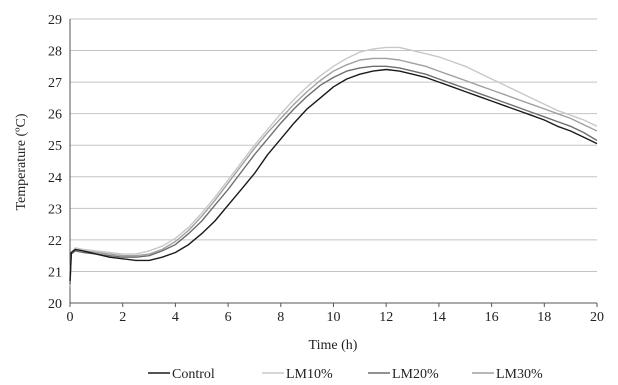 This screenshot has height=385, width=618. I want to click on legend-item: LM20%, so click(403, 374).